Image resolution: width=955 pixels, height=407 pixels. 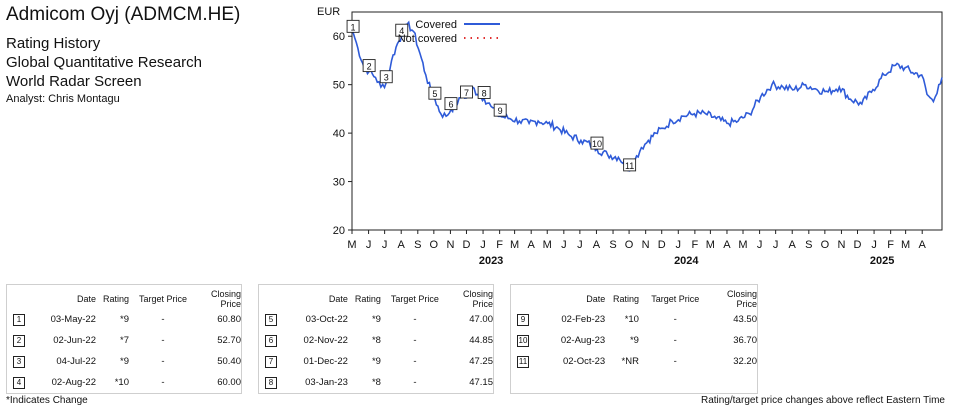 I want to click on subtitle-rating-history: Rating History, so click(x=53, y=43).